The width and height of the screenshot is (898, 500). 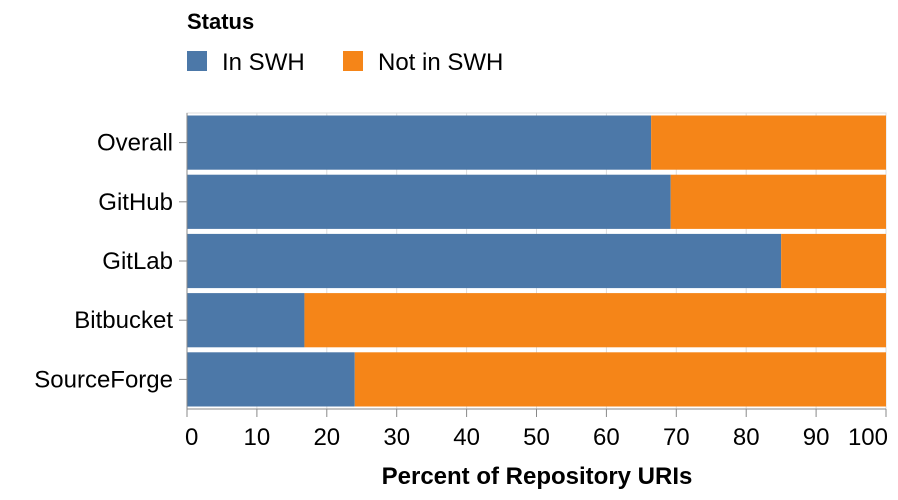 What do you see at coordinates (137, 261) in the screenshot?
I see `y-tick-label-2: GitLab` at bounding box center [137, 261].